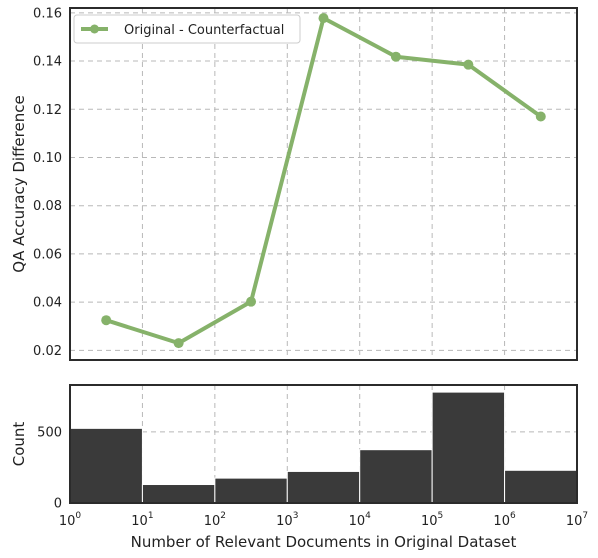 The height and width of the screenshot is (558, 598). I want to click on bottom-y-tick-label: 500, so click(49, 432).